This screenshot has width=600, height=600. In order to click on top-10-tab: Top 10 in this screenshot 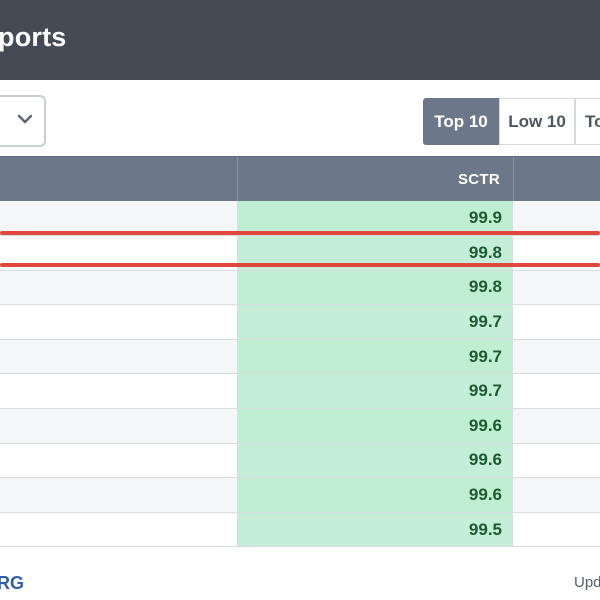, I will do `click(461, 121)`.